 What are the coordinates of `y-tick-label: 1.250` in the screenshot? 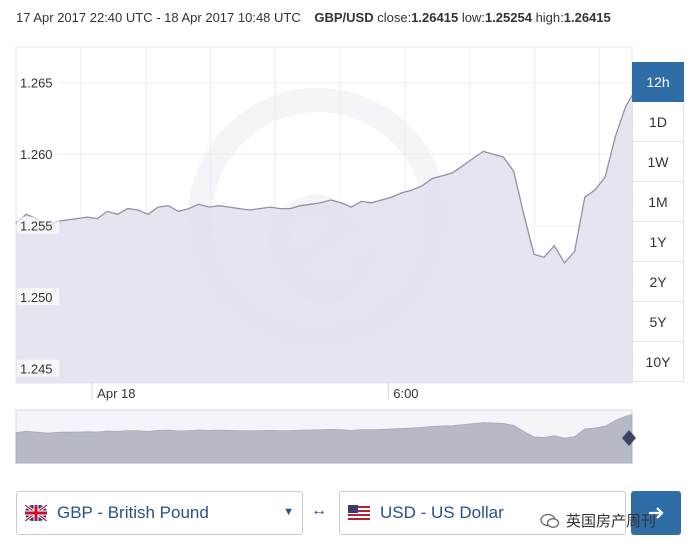 It's located at (36, 297).